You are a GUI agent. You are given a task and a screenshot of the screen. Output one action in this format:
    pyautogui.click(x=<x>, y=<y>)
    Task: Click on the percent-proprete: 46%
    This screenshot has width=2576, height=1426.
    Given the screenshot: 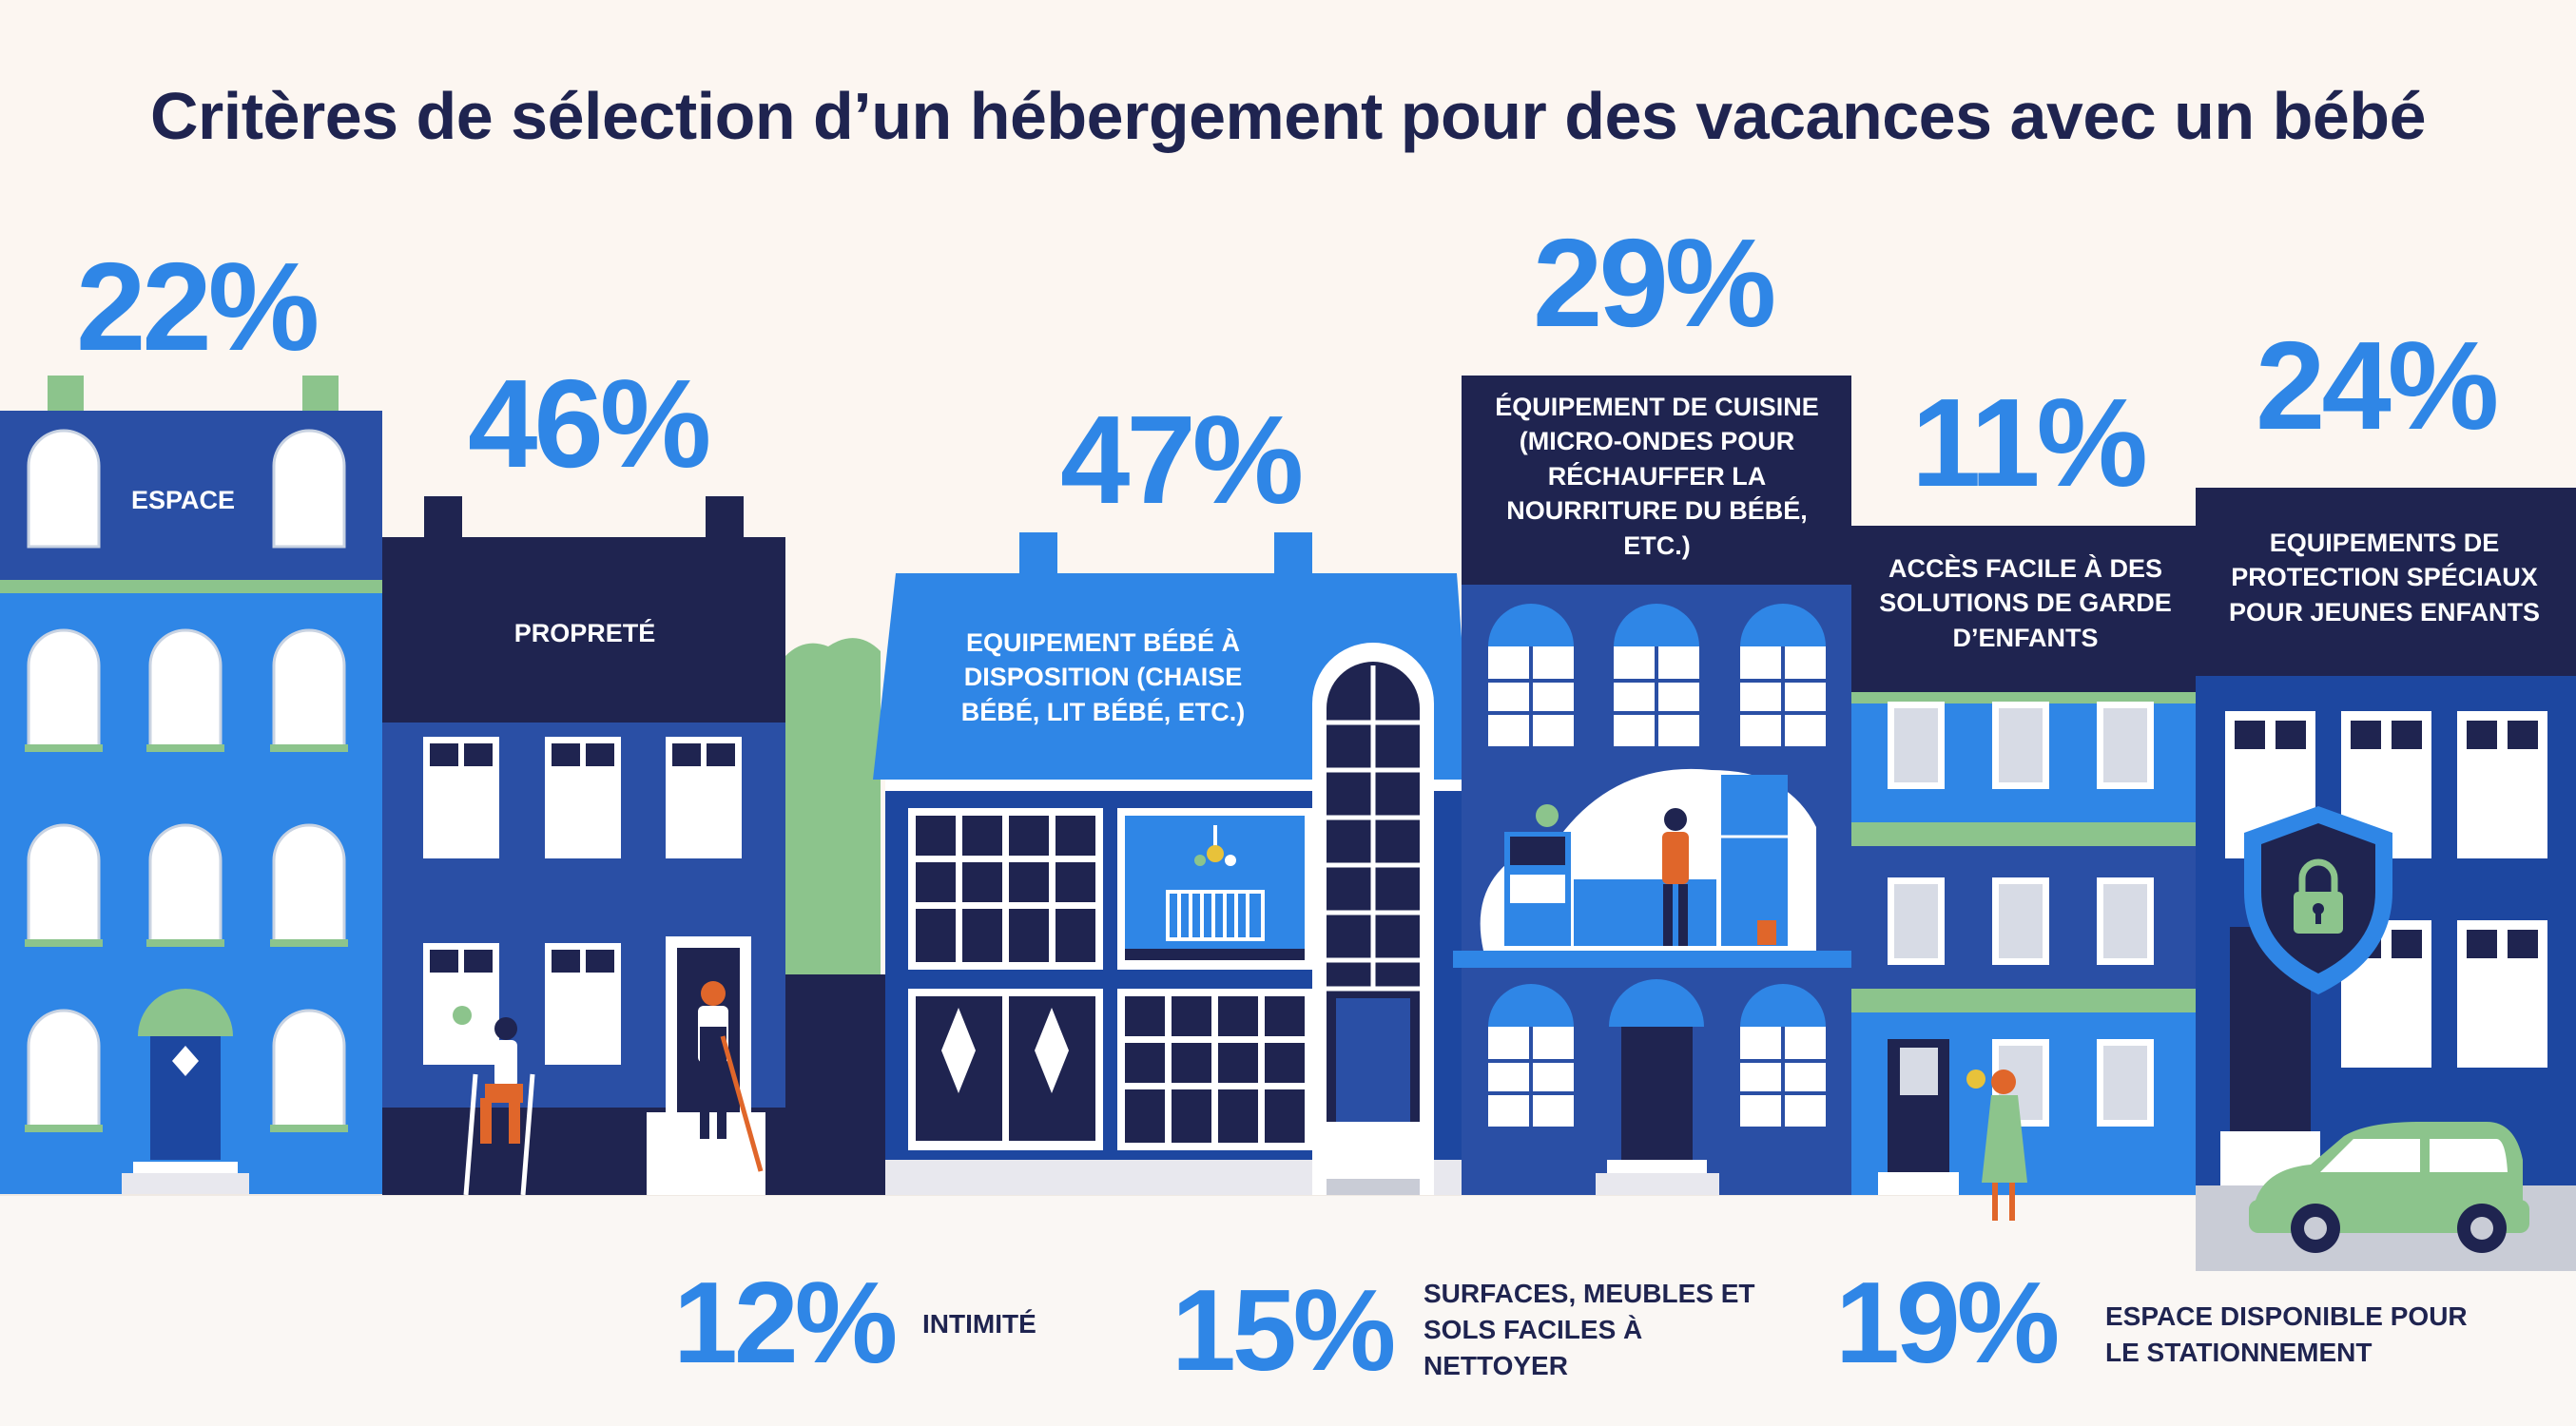 What is the action you would take?
    pyautogui.click(x=589, y=423)
    